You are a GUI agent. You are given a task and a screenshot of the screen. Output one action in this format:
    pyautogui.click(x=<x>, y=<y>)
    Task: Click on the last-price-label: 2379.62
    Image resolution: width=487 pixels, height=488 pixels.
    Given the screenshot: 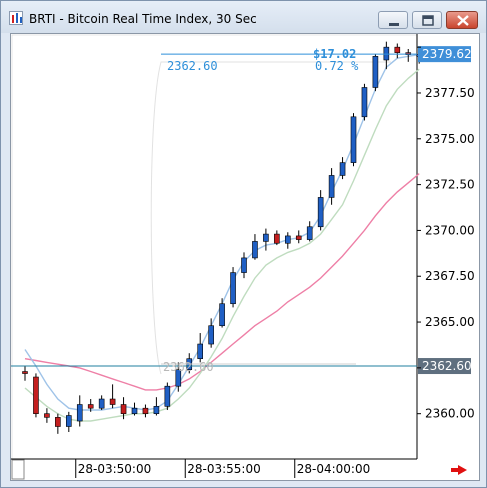 What is the action you would take?
    pyautogui.click(x=447, y=54)
    